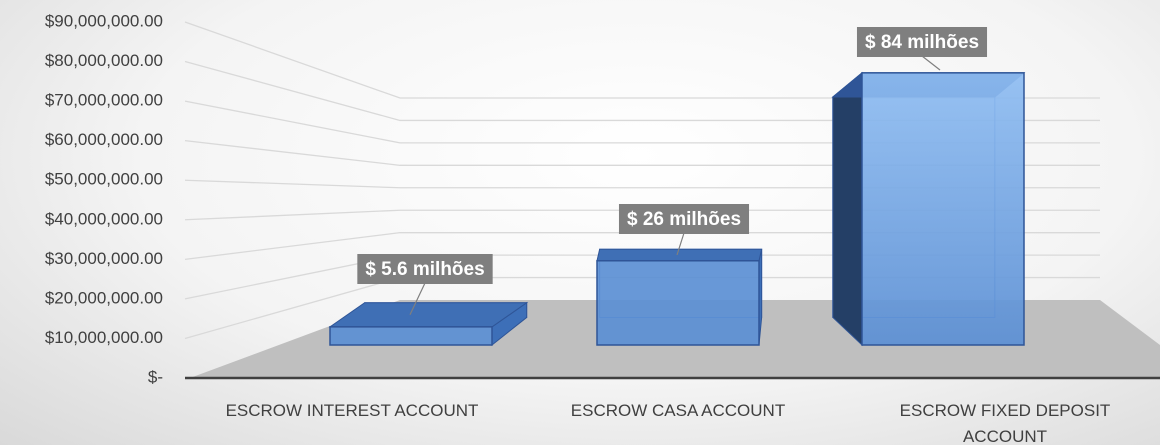 This screenshot has height=445, width=1160. What do you see at coordinates (104, 297) in the screenshot?
I see `y-tick-label: $20,000,000.00` at bounding box center [104, 297].